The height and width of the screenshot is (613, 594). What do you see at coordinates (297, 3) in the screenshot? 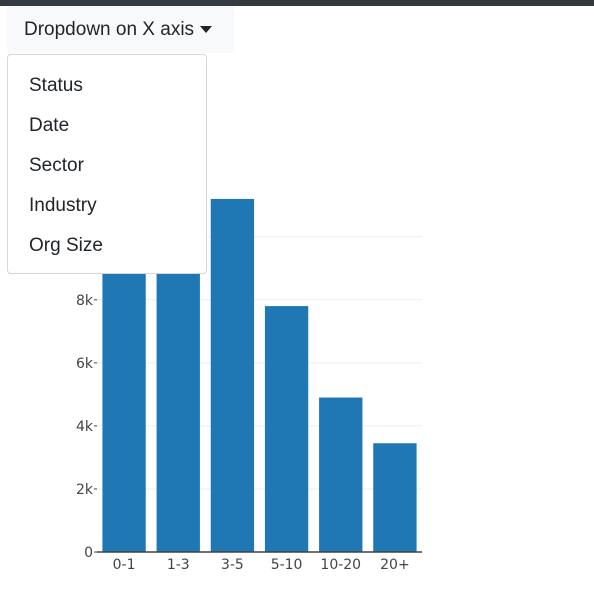
I see `top-bar` at bounding box center [297, 3].